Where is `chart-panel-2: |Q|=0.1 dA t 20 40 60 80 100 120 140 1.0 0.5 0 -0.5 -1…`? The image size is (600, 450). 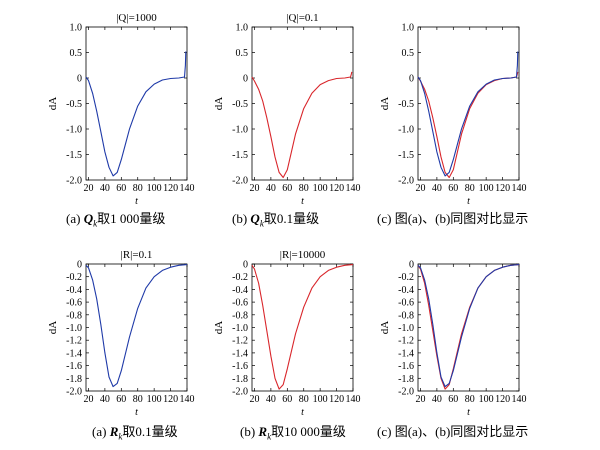
chart-panel-2: |Q|=0.1 dA t 20 40 60 80 100 120 140 1.0 0.5 0 -0.5 -1… is located at coordinates (287, 109).